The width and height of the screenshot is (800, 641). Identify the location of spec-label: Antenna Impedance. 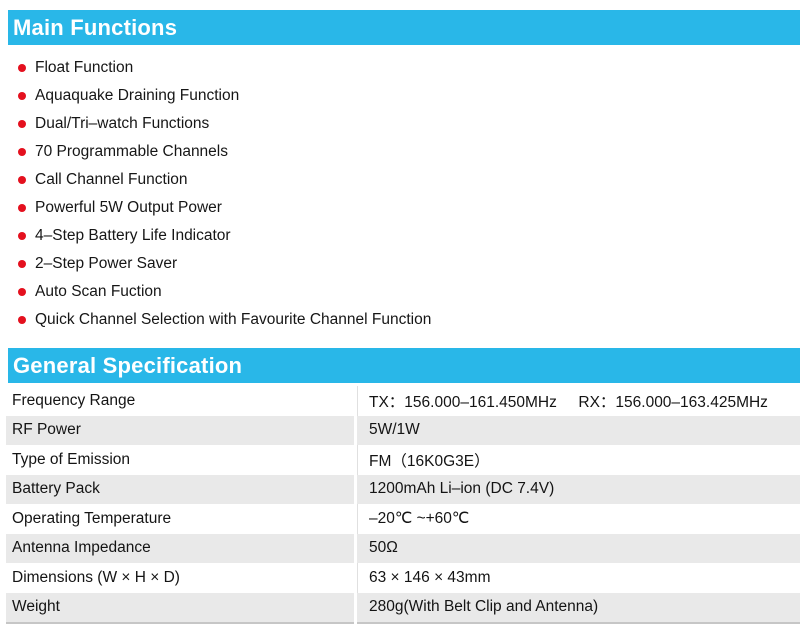
(181, 549).